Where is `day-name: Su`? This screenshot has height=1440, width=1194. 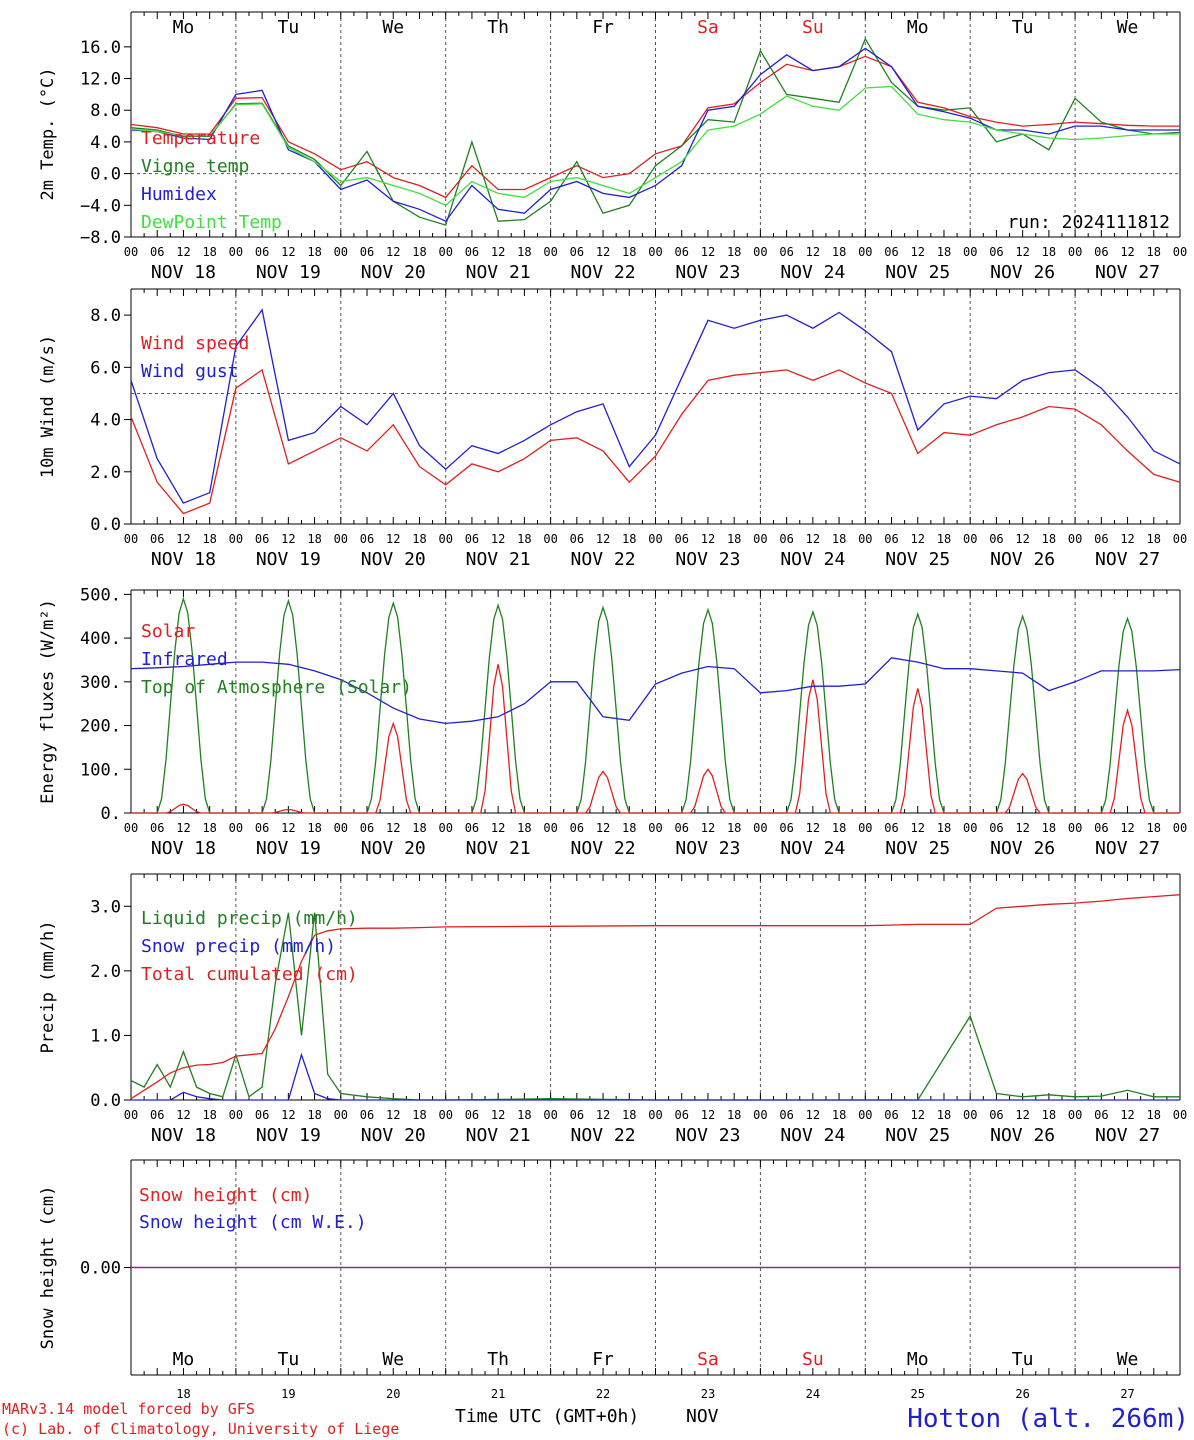
day-name: Su is located at coordinates (813, 27).